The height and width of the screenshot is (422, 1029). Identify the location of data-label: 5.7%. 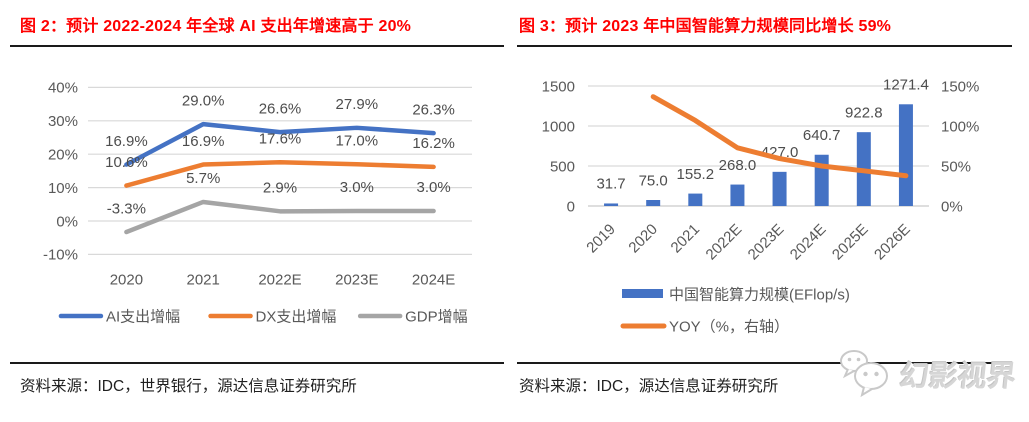
(203, 178).